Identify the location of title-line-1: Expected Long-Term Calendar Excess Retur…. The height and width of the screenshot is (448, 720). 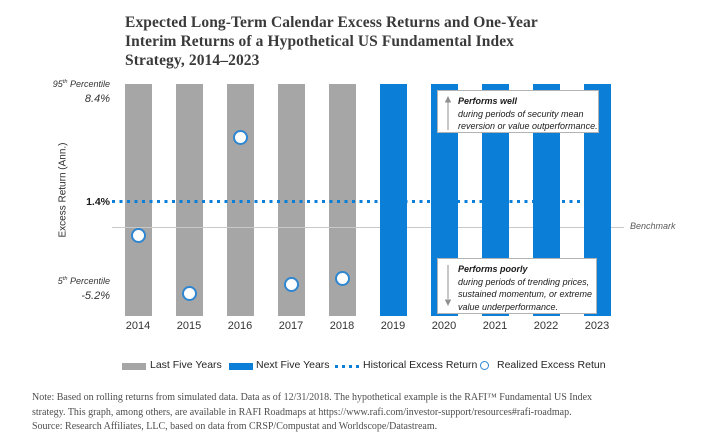
(331, 22).